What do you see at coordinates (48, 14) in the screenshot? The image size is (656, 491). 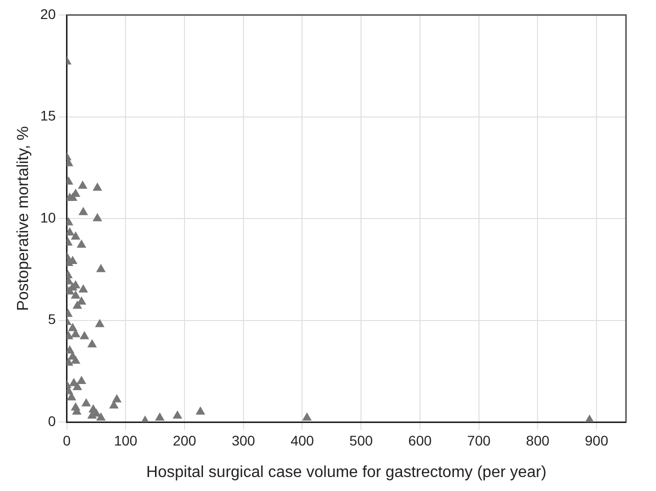 I see `y-tick-label: 20` at bounding box center [48, 14].